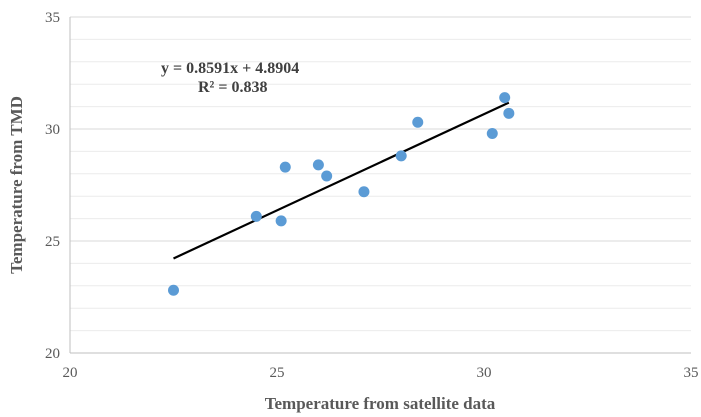 Image resolution: width=701 pixels, height=417 pixels. What do you see at coordinates (52, 130) in the screenshot?
I see `y-tick-label: 30` at bounding box center [52, 130].